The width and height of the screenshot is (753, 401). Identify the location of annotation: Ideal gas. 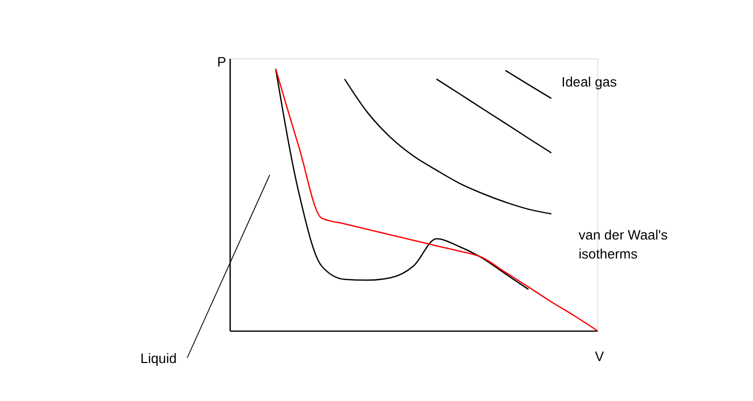
(589, 82).